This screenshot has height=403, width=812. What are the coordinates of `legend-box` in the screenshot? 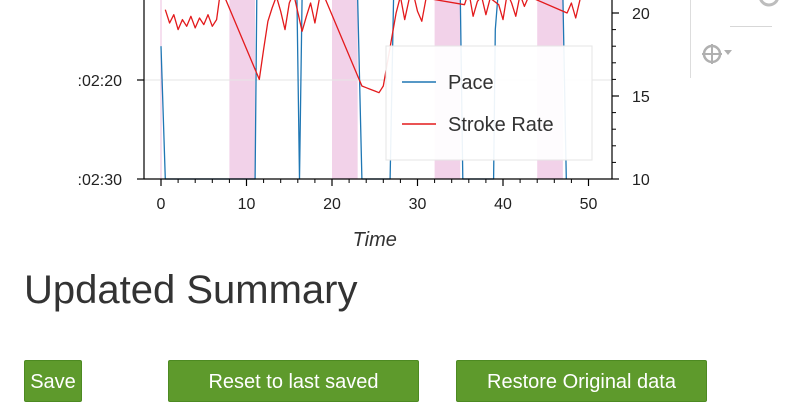 It's located at (489, 103).